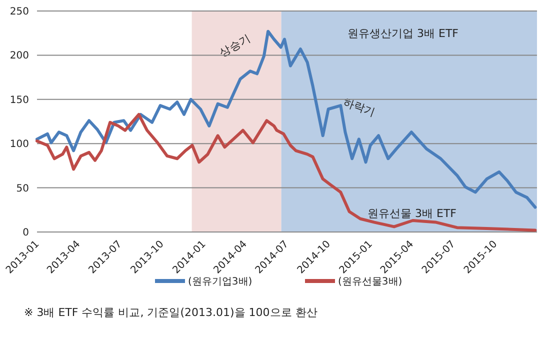  What do you see at coordinates (359, 107) in the screenshot?
I see `band-label: 하락기` at bounding box center [359, 107].